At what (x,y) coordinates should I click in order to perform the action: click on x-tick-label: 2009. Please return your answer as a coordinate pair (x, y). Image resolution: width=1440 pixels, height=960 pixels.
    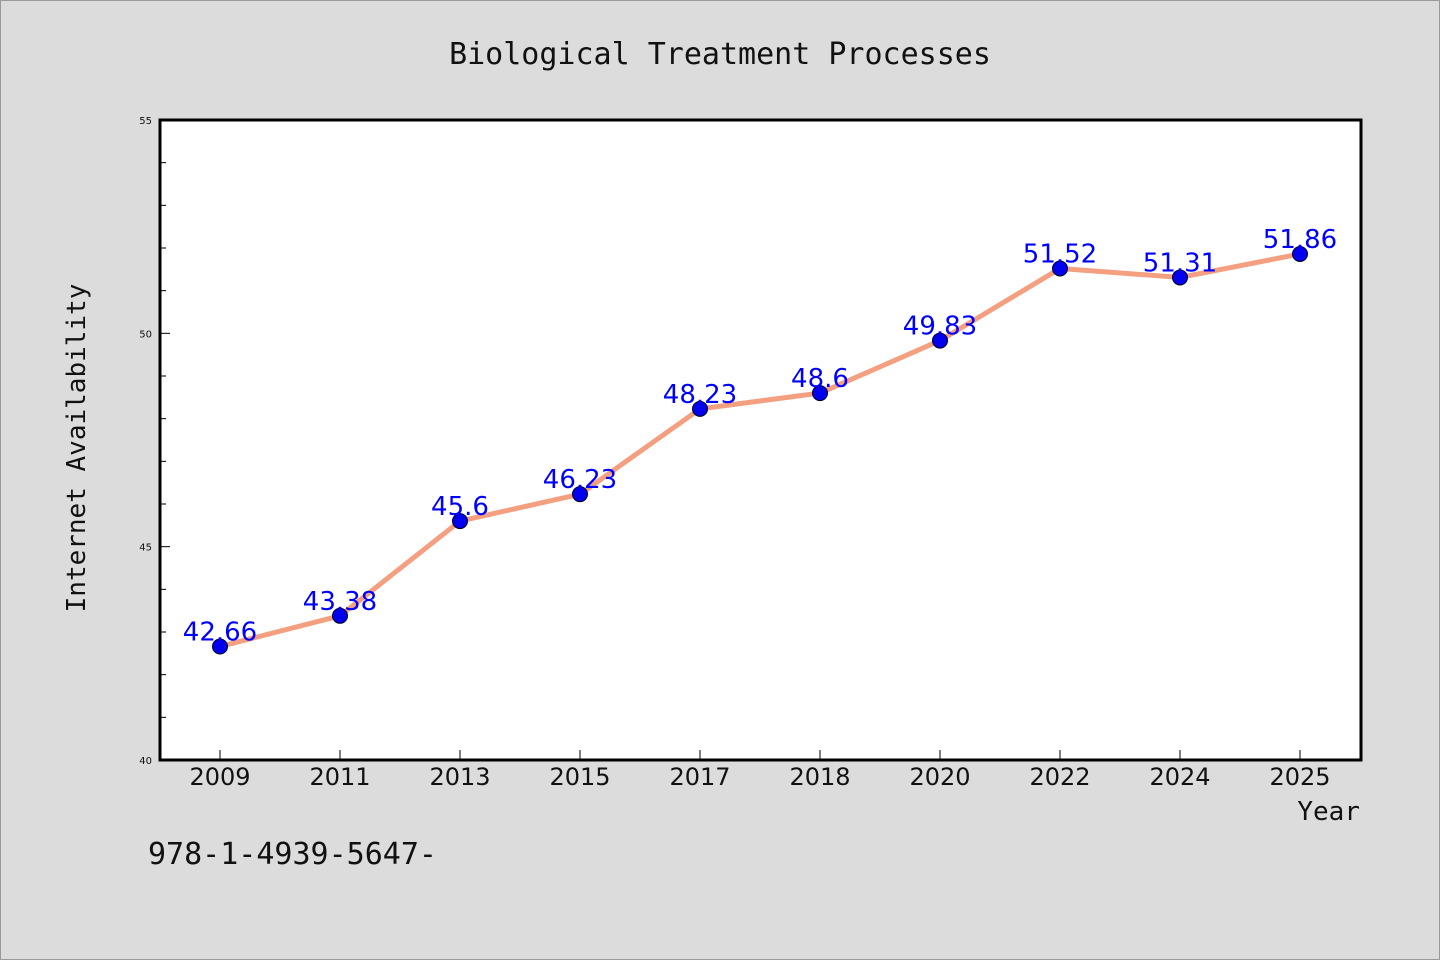
    Looking at the image, I should click on (219, 777).